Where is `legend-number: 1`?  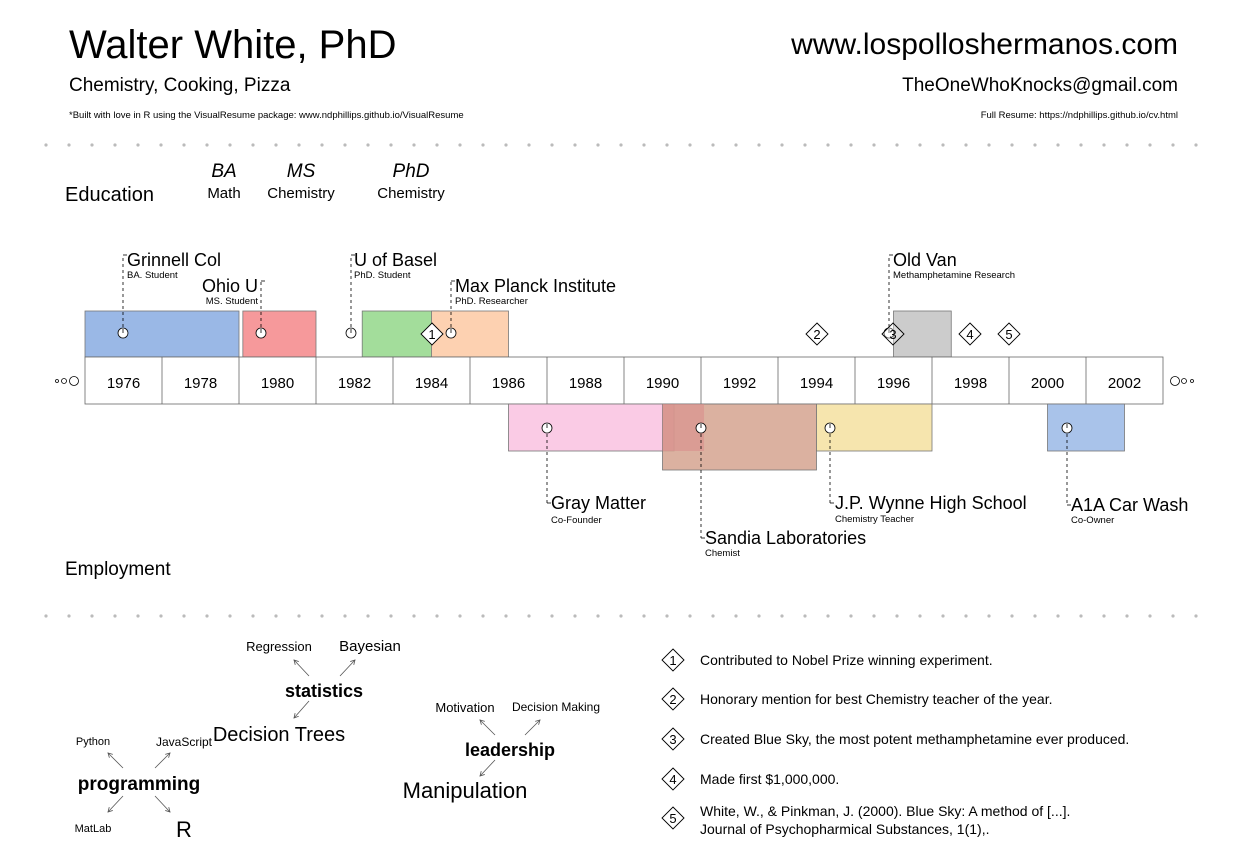
legend-number: 1 is located at coordinates (672, 660).